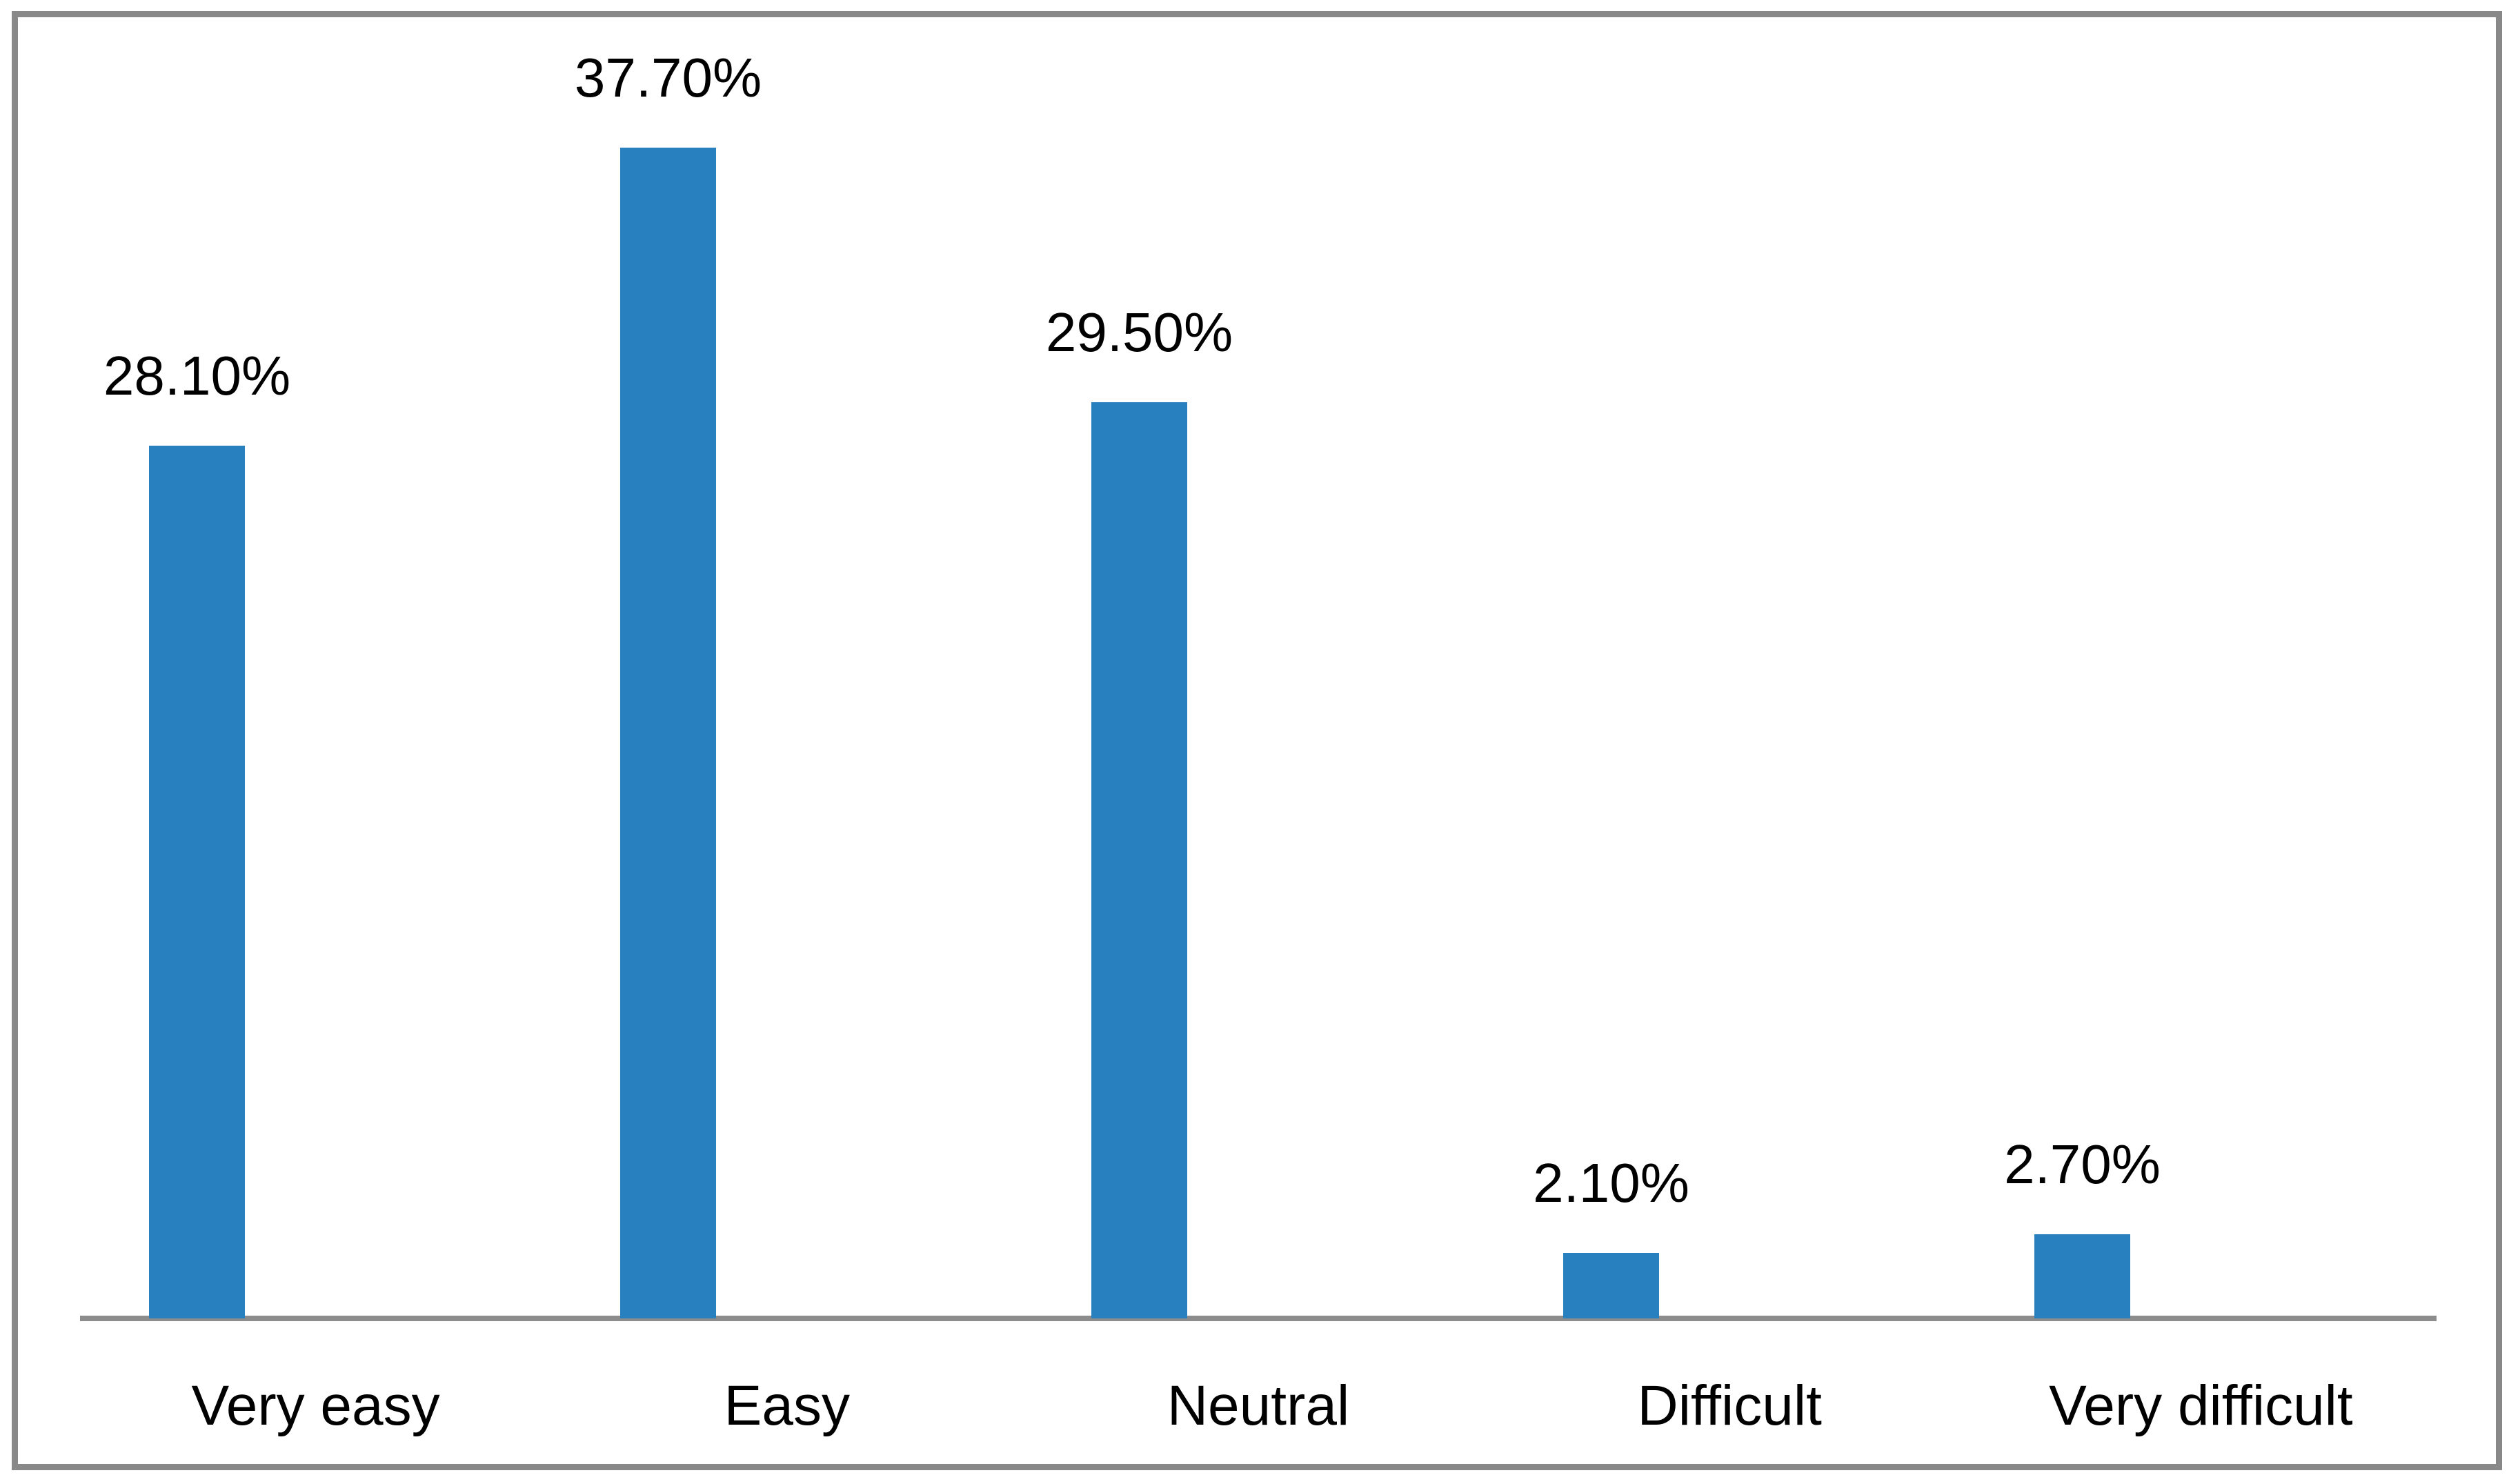 This screenshot has height=1484, width=2520. What do you see at coordinates (1611, 1285) in the screenshot?
I see `bar-difficult` at bounding box center [1611, 1285].